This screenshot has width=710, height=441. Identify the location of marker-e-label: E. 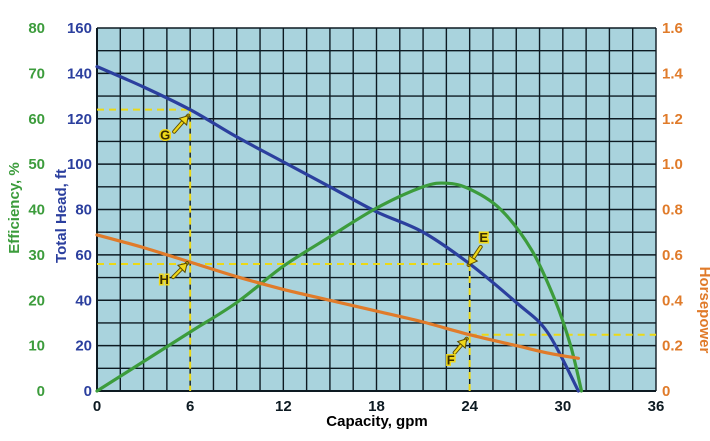
(483, 237).